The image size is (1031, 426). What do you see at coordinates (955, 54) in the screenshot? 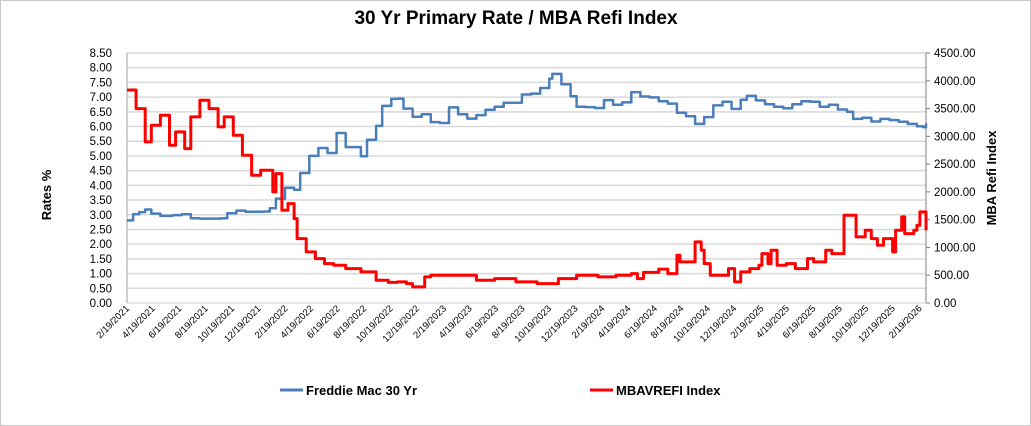
I see `right-tick-label: 4500.00` at bounding box center [955, 54].